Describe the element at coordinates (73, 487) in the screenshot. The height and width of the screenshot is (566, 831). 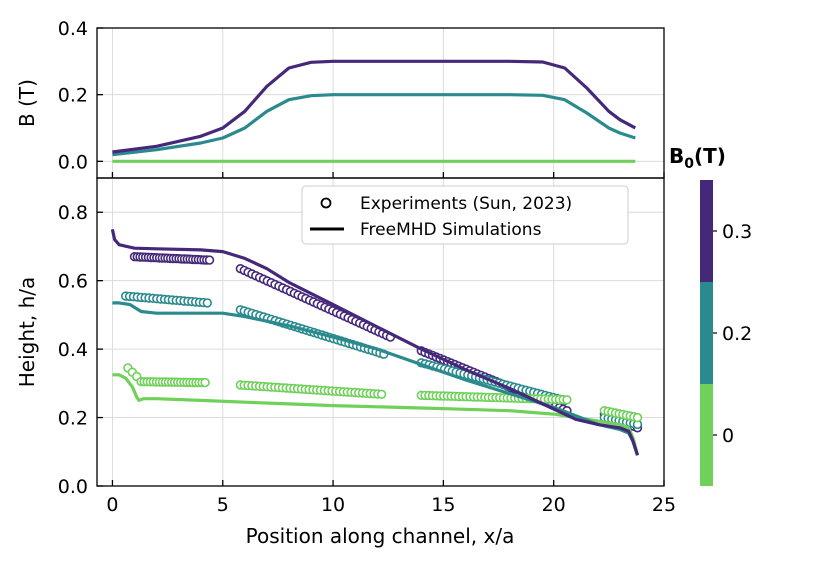
I see `bottom-y-tick-label: 0.0` at that location.